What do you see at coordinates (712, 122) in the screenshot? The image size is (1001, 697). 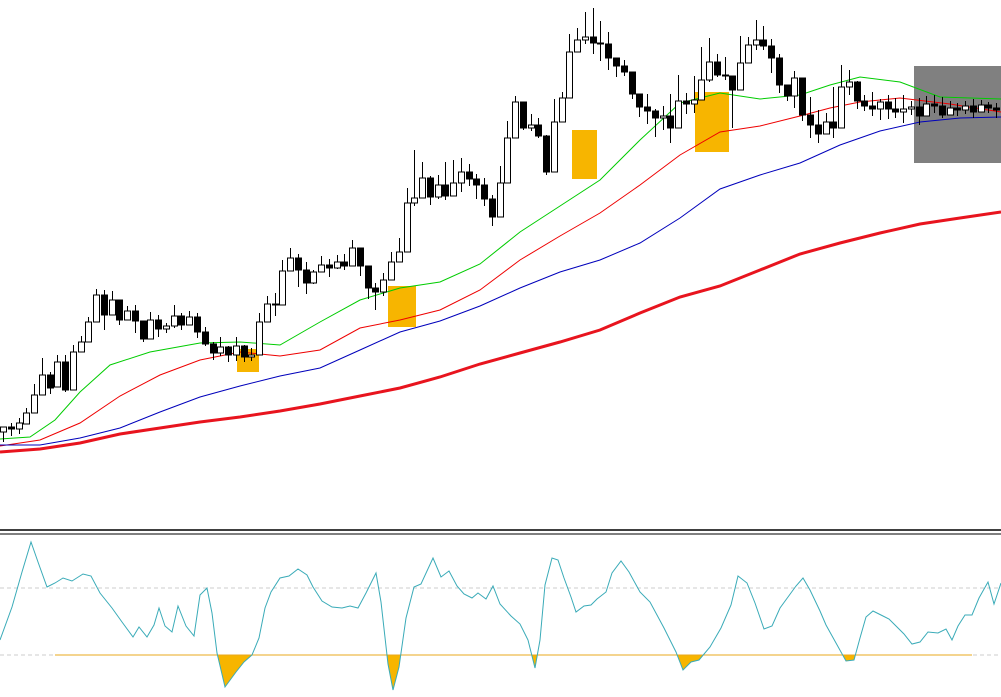 I see `signal-highlight-box` at bounding box center [712, 122].